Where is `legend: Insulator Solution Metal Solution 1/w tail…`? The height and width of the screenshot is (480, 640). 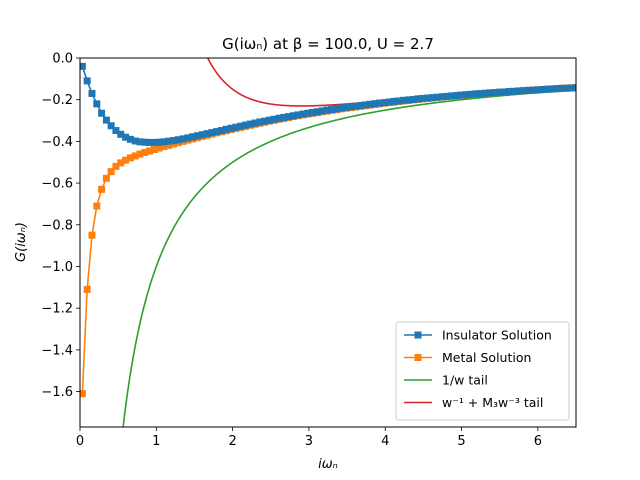 legend: Insulator Solution Metal Solution 1/w tail… is located at coordinates (482, 371).